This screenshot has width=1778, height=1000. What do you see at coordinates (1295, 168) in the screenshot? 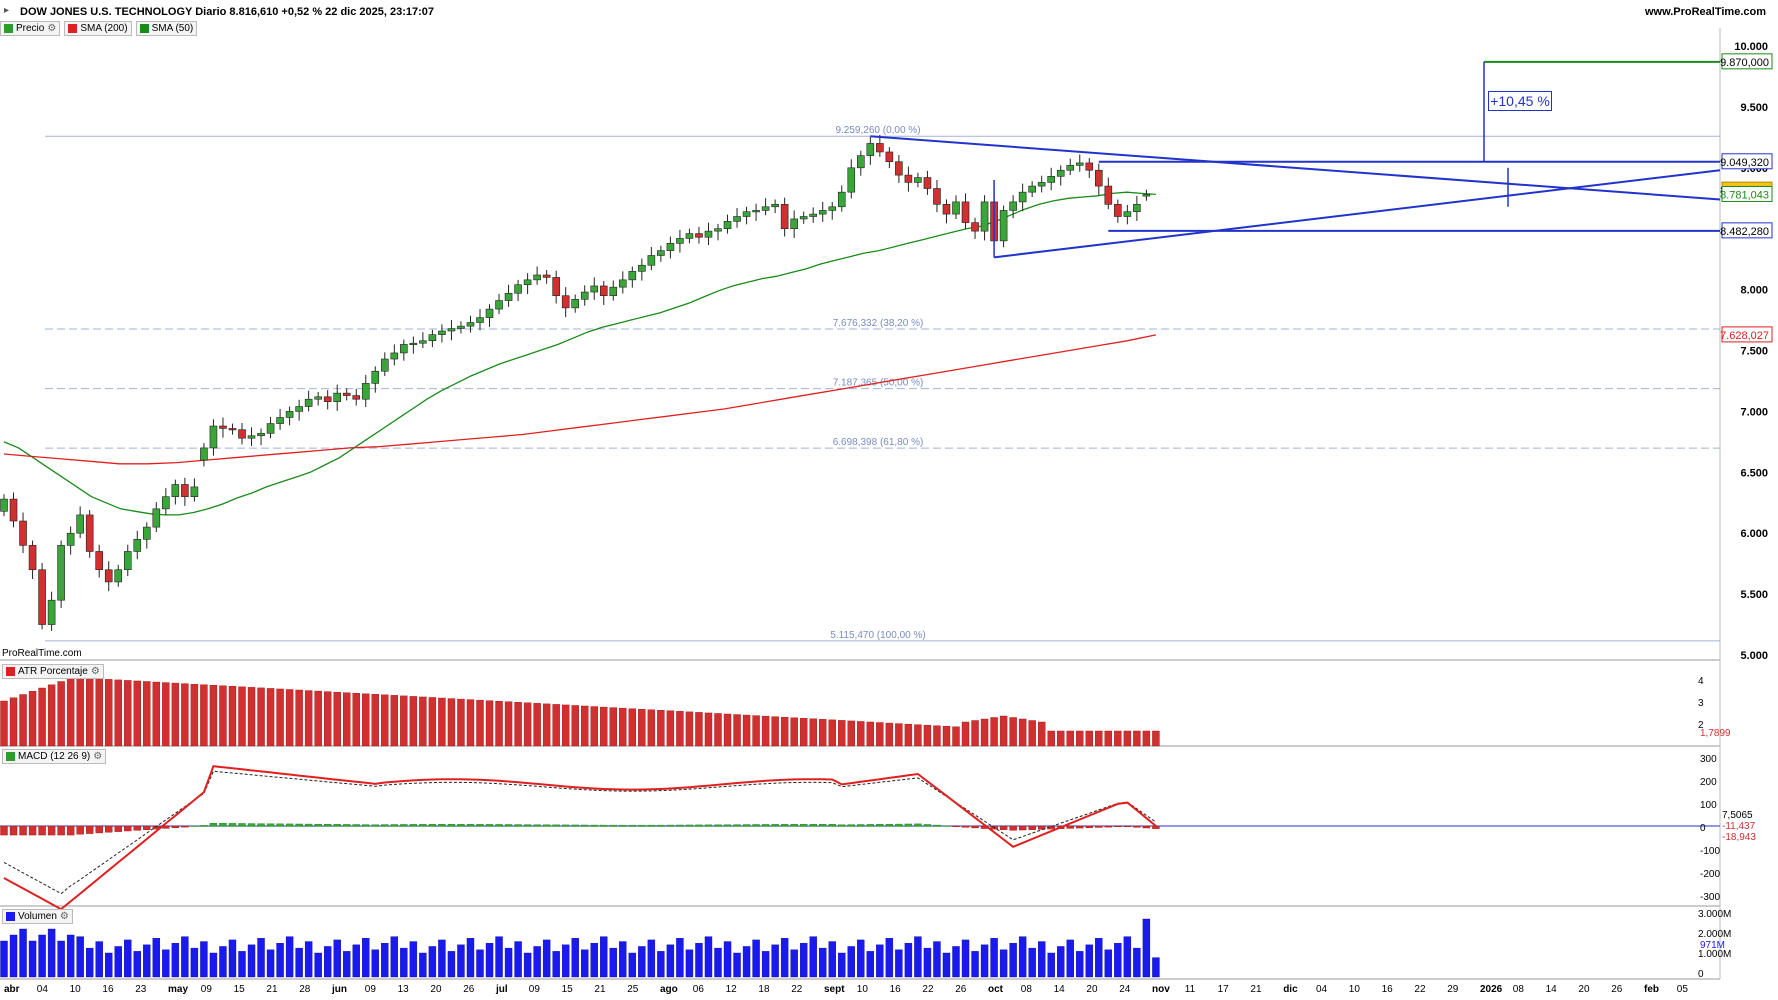
I see `resistance-trendline` at bounding box center [1295, 168].